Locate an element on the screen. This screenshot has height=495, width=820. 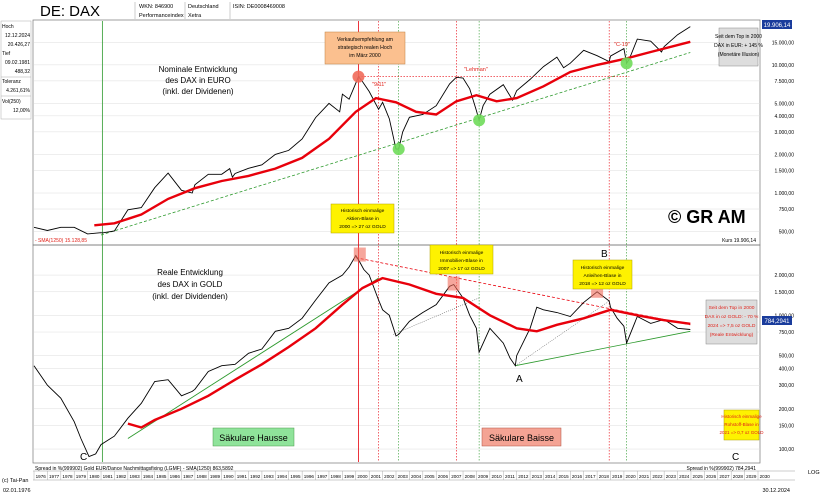
x-tick-label: 2007 is located at coordinates (456, 476).